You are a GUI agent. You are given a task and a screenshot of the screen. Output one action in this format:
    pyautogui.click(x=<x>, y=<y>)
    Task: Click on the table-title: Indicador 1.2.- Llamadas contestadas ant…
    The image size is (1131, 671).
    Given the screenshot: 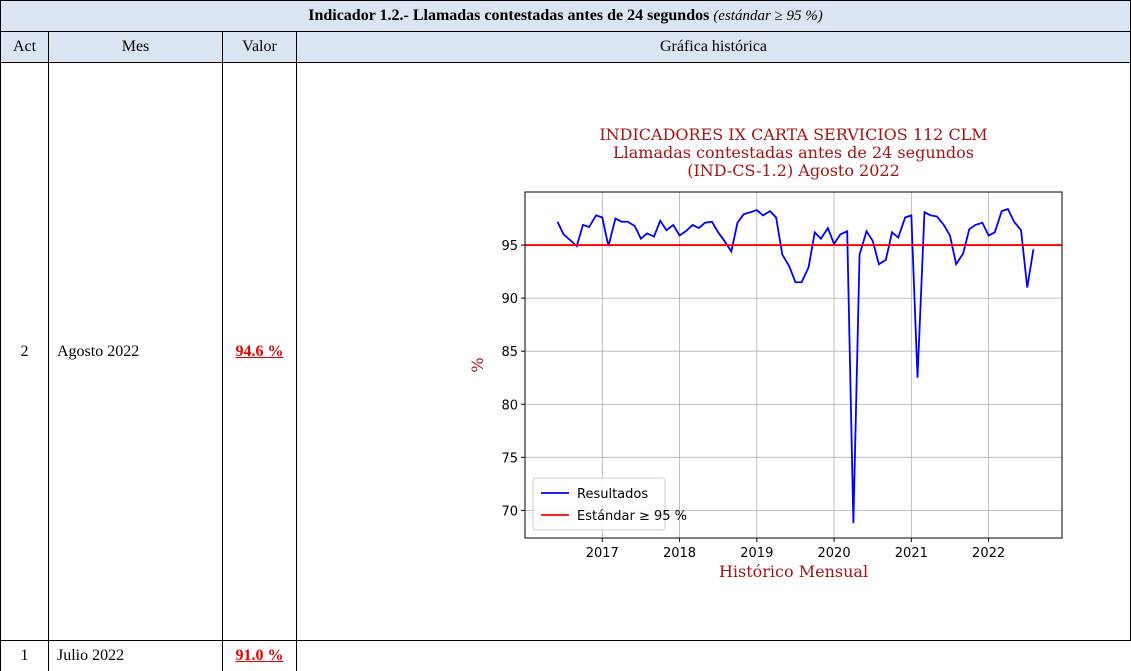 What is the action you would take?
    pyautogui.click(x=509, y=15)
    